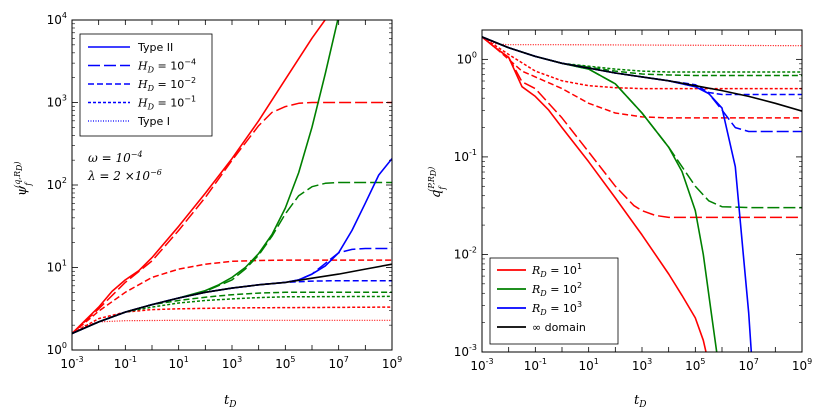 The height and width of the screenshot is (419, 830). I want to click on chart1-xtick-label-3: 10³, so click(642, 365).